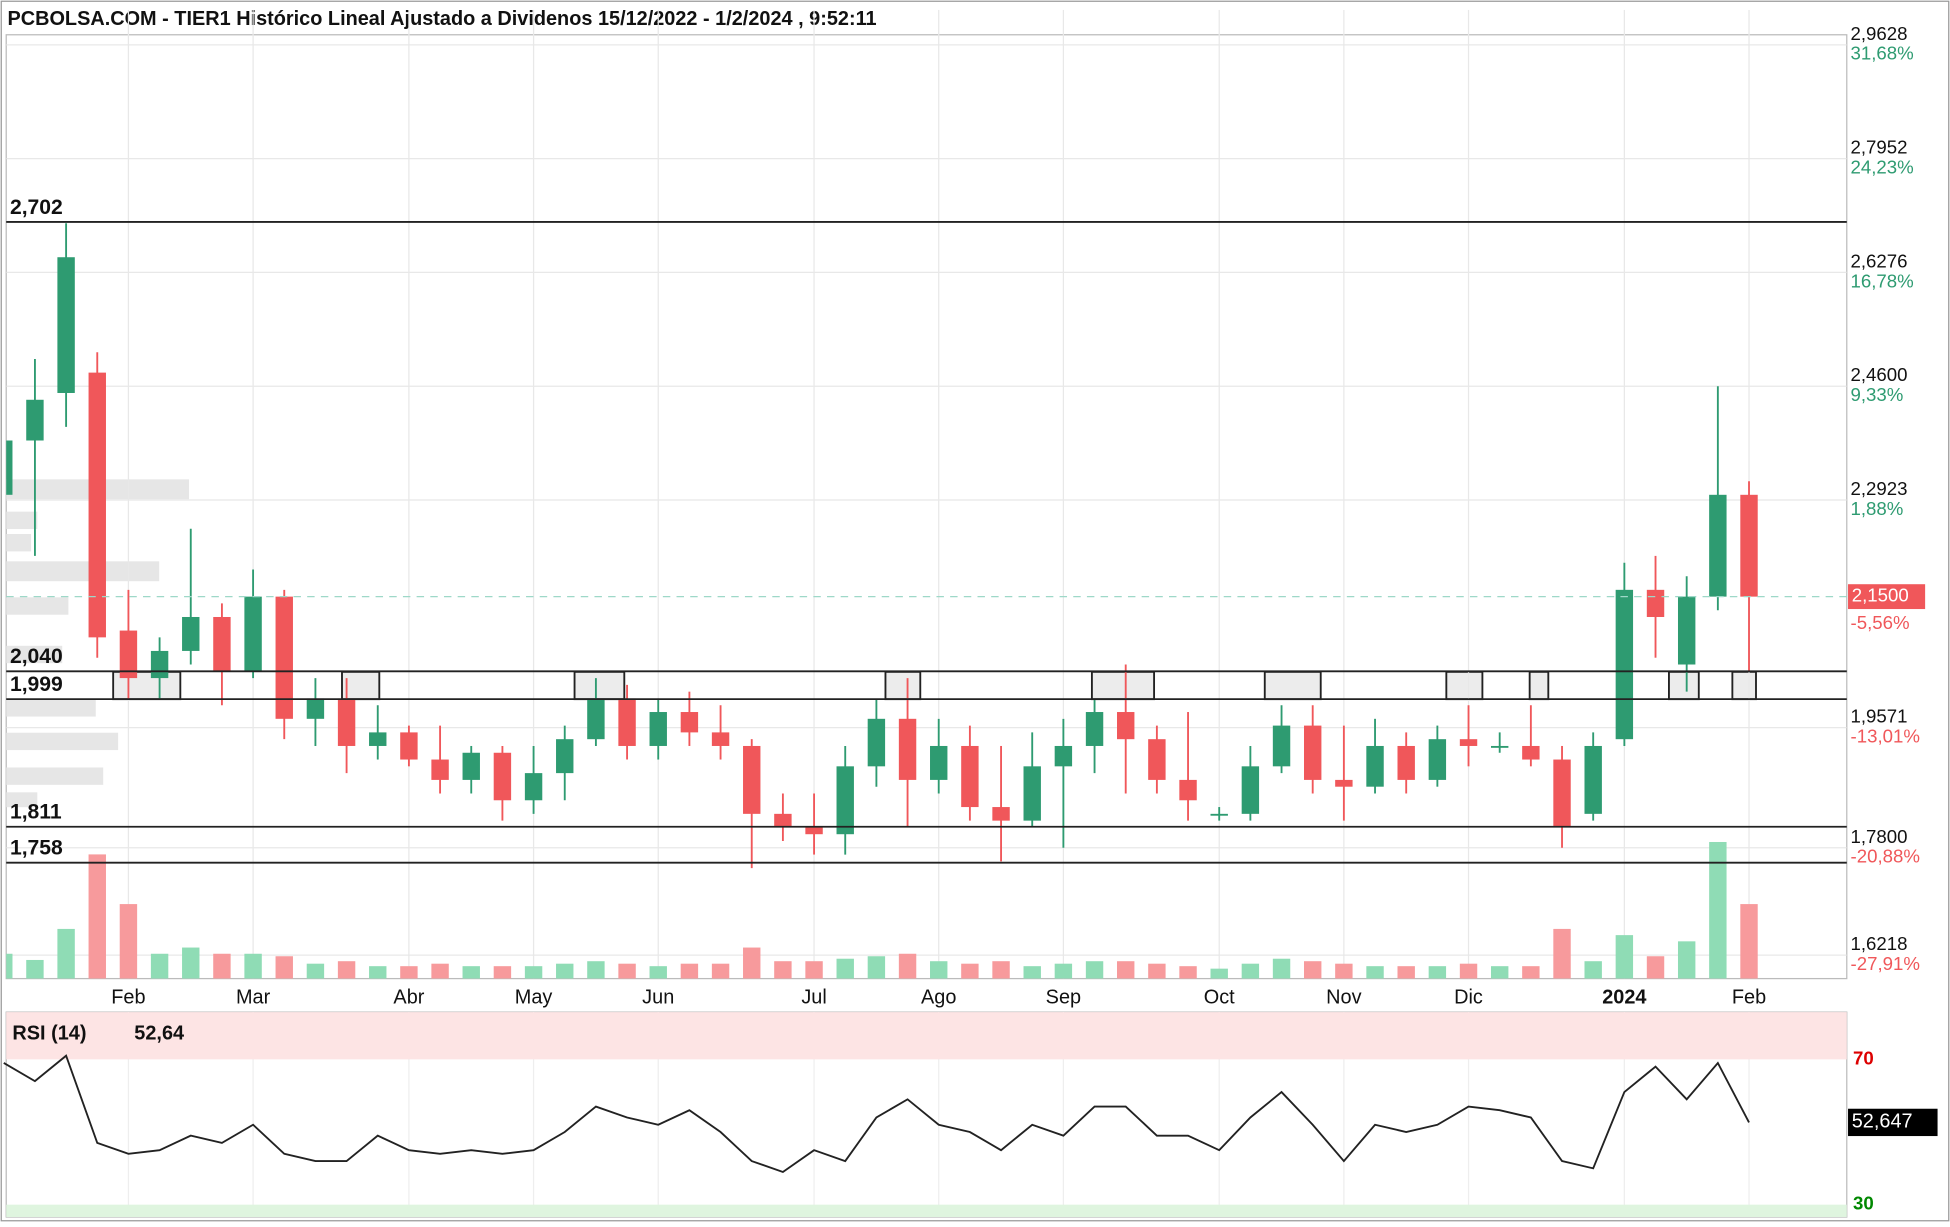 The width and height of the screenshot is (1950, 1227). What do you see at coordinates (1885, 856) in the screenshot?
I see `y-tick-pct: -20,88%` at bounding box center [1885, 856].